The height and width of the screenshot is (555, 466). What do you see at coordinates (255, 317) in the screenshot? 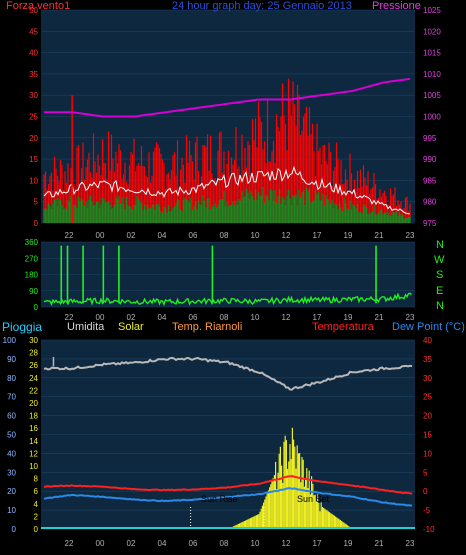
I see `x-tick-label-middle: 10` at bounding box center [255, 317].